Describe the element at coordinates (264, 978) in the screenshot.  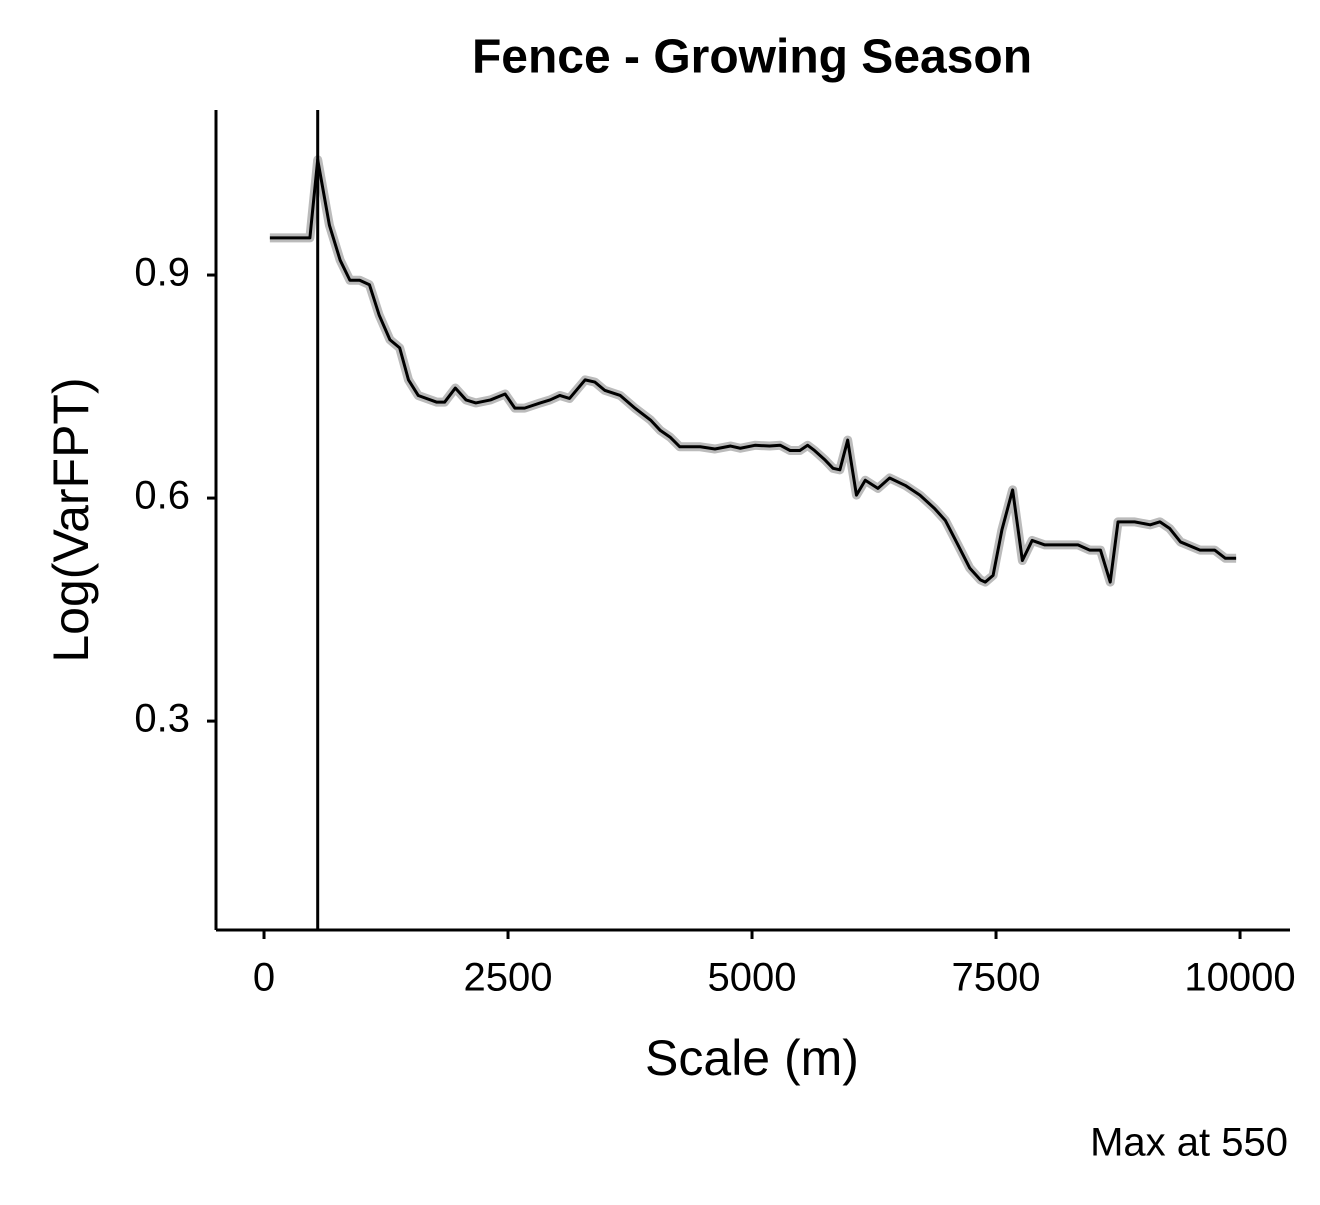
I see `x-tick-label: 0` at that location.